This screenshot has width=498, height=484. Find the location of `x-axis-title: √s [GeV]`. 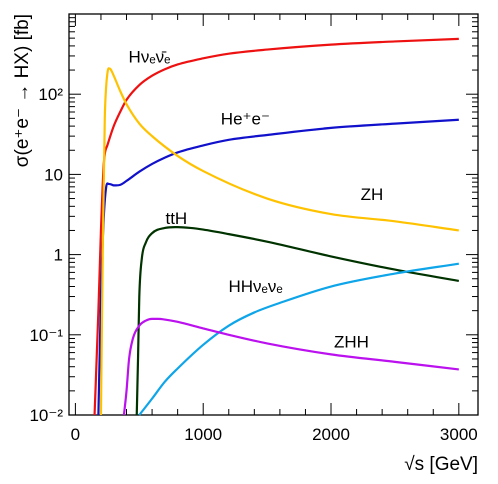

x-axis-title: √s [GeV] is located at coordinates (441, 464).